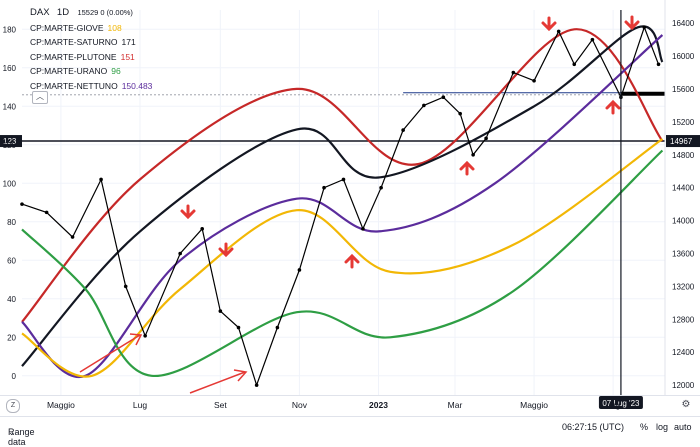  Describe the element at coordinates (644, 427) in the screenshot. I see `percent-toggle: %` at that location.